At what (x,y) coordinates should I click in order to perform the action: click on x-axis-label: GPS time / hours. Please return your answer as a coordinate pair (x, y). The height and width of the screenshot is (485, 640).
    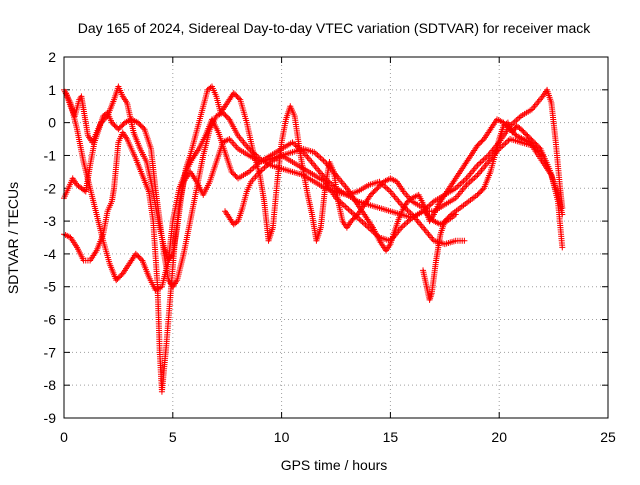
    Looking at the image, I should click on (334, 465).